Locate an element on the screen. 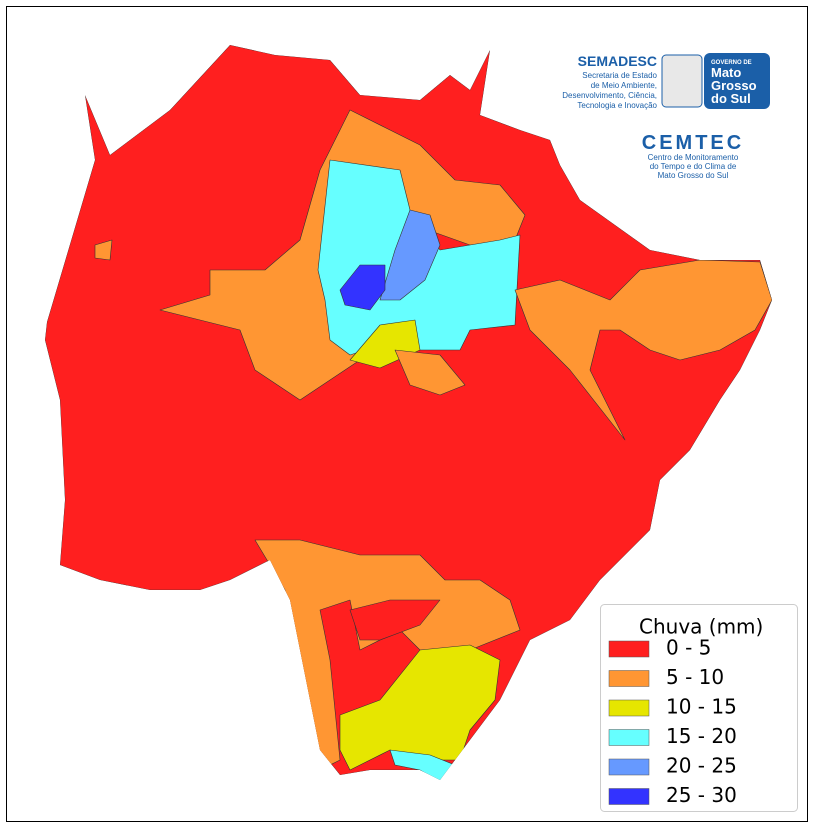 Image resolution: width=815 pixels, height=829 pixels. legend-label: 10 - 15 is located at coordinates (701, 707).